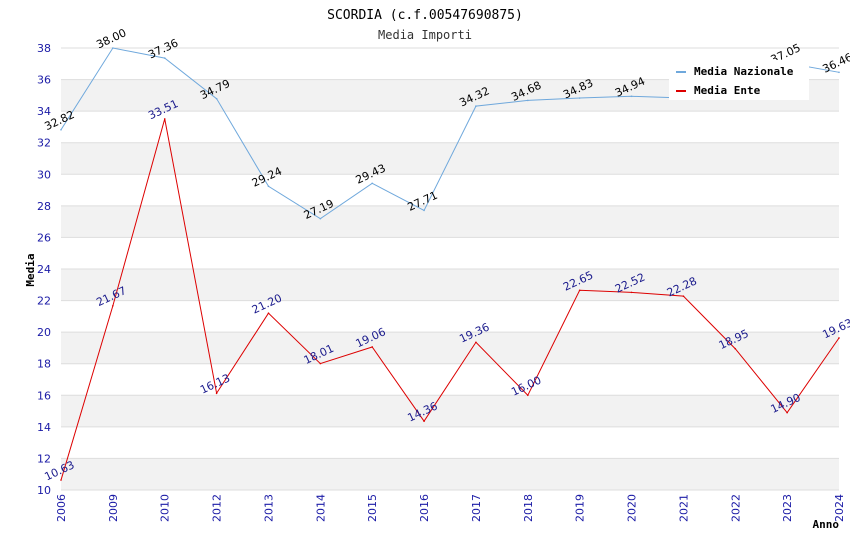  Describe the element at coordinates (44, 80) in the screenshot. I see `y-tick-label: 36` at that location.